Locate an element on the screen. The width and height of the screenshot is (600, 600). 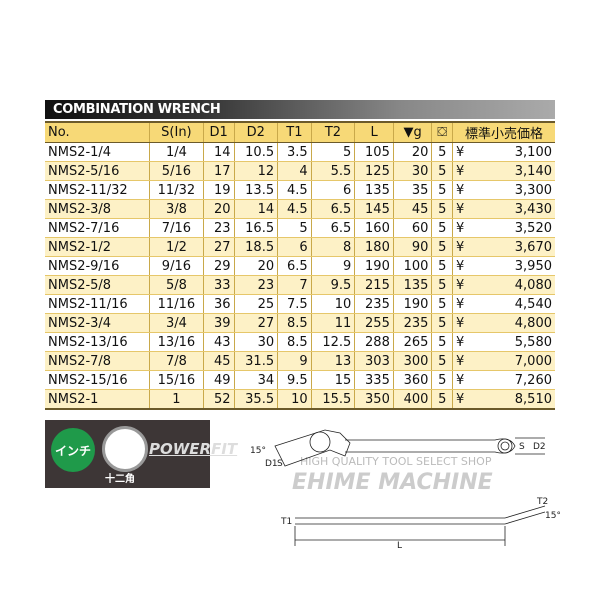
col-header-t1: T1 is located at coordinates (294, 132).